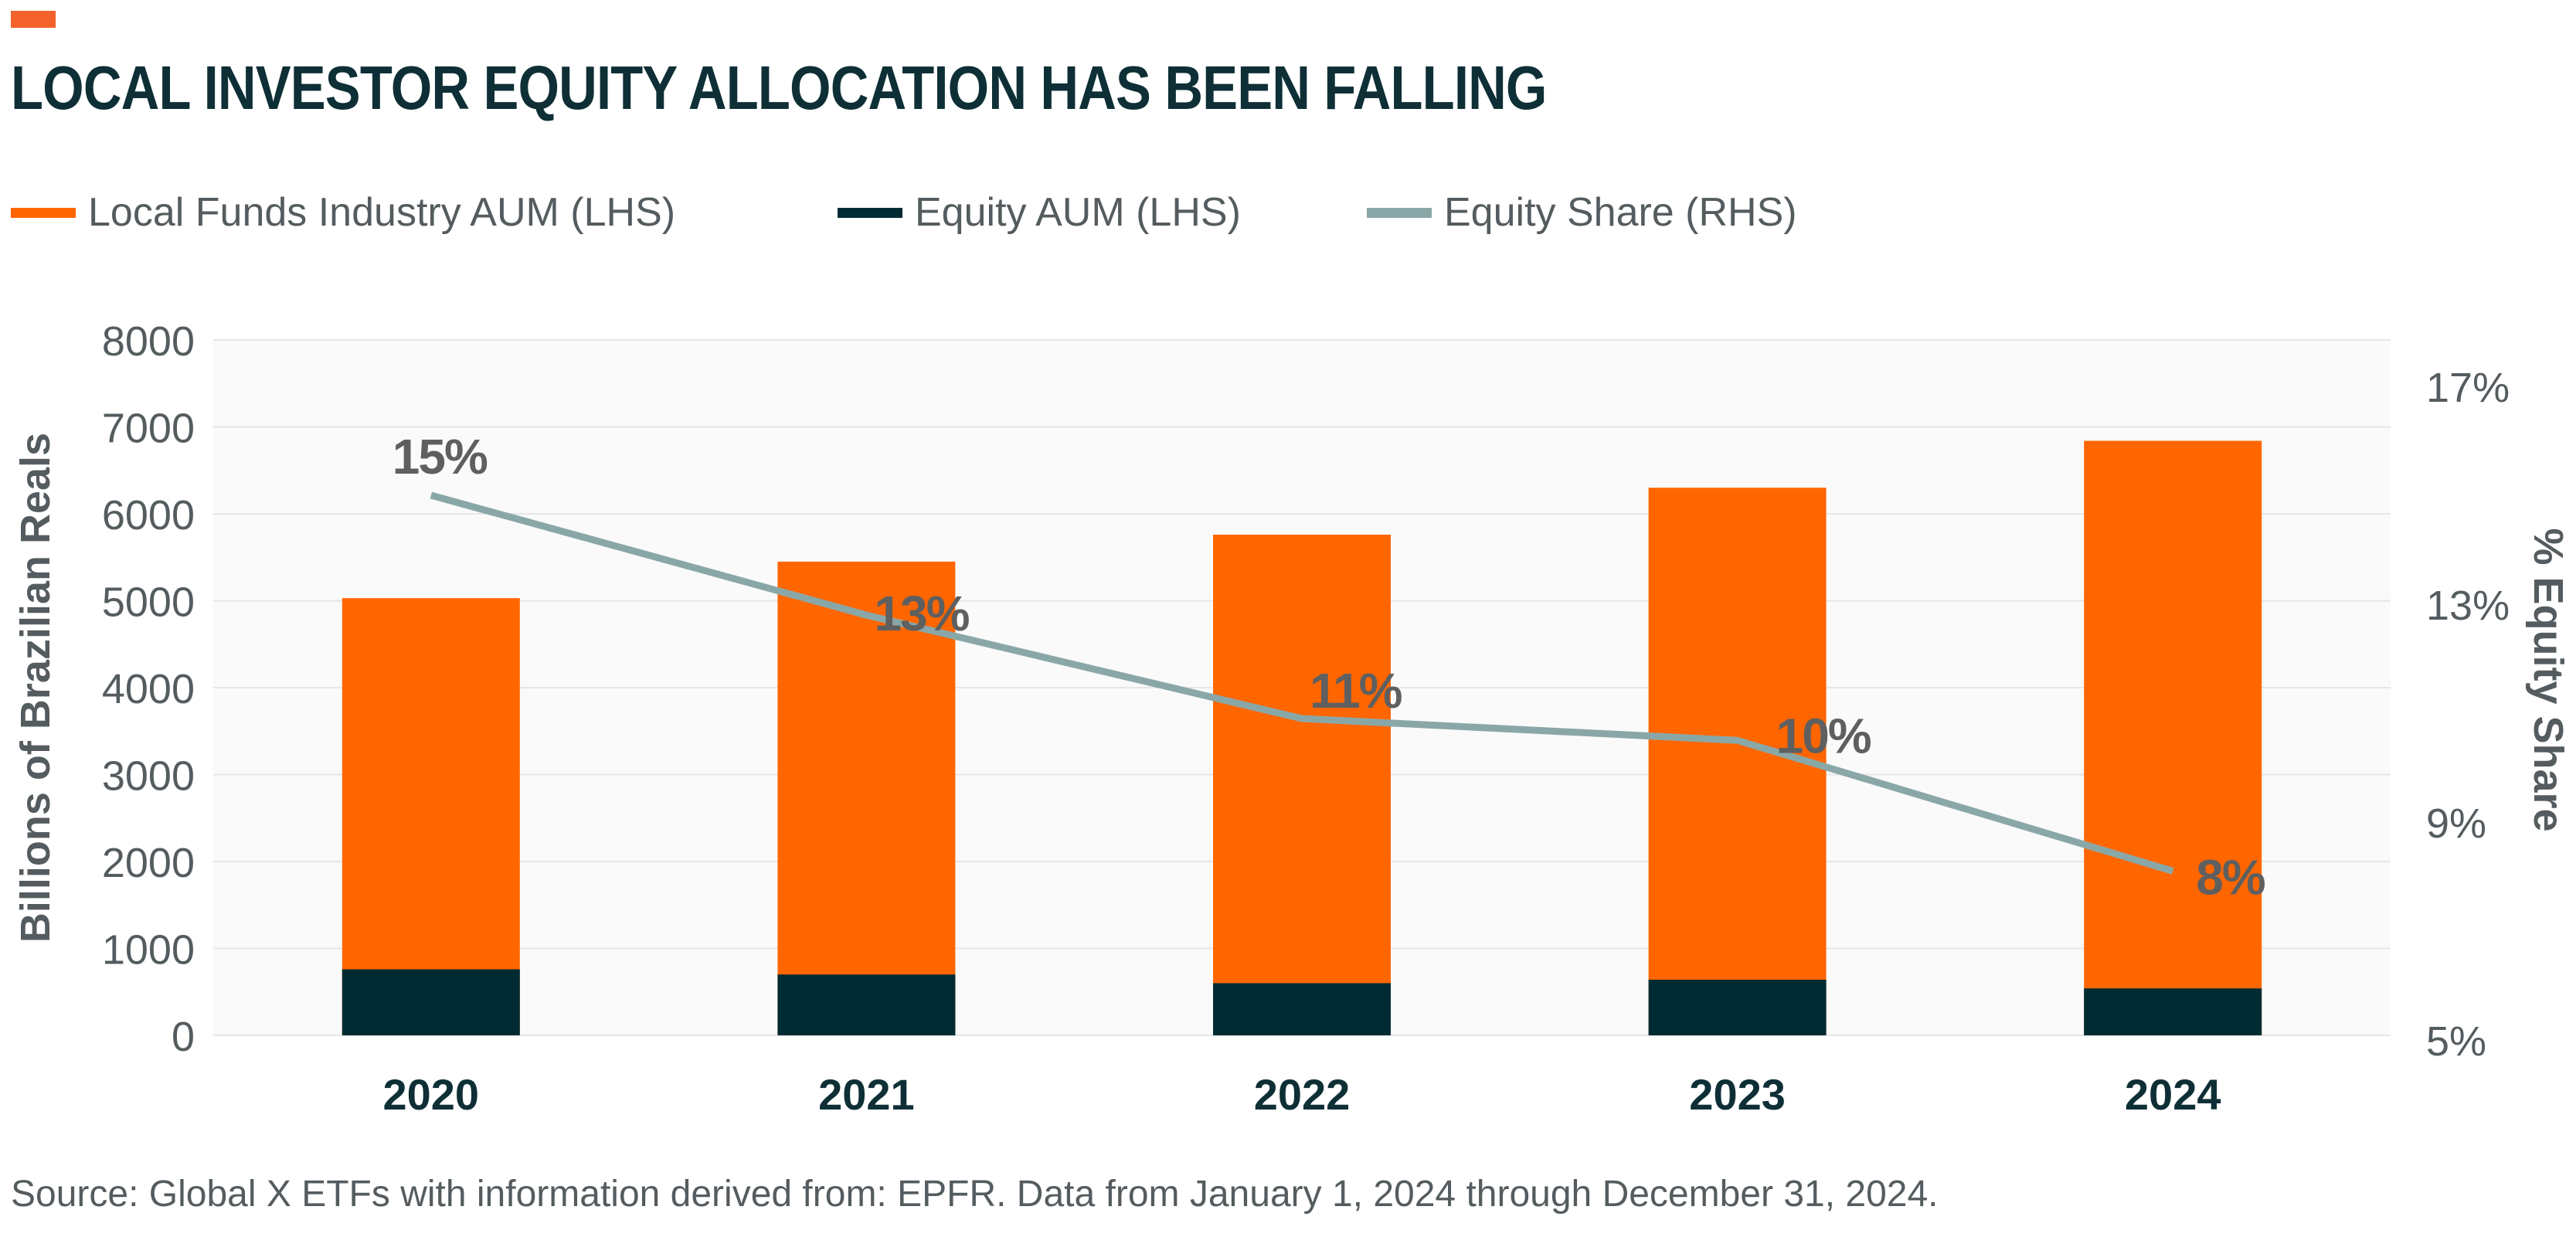 This screenshot has height=1237, width=2576. Describe the element at coordinates (1620, 212) in the screenshot. I see `legend-label-share: Equity Share (RHS)` at that location.